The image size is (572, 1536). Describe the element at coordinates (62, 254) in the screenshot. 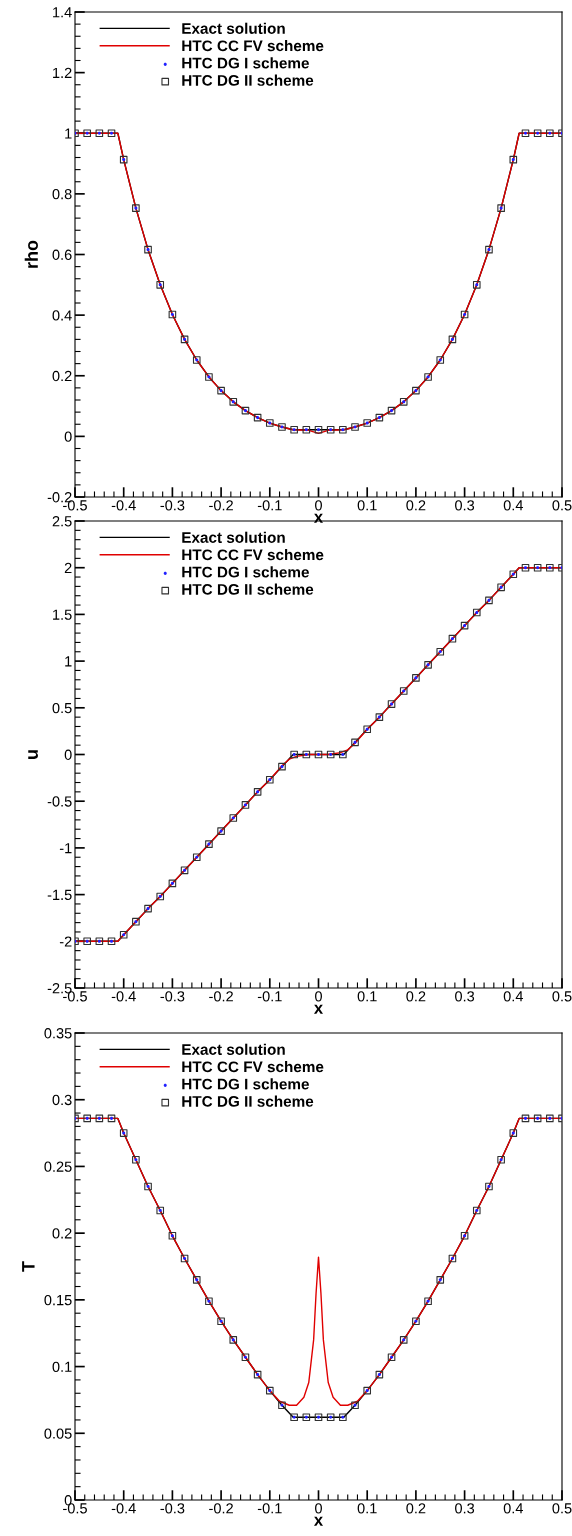

I see `y-tick-label: 0.6` at that location.